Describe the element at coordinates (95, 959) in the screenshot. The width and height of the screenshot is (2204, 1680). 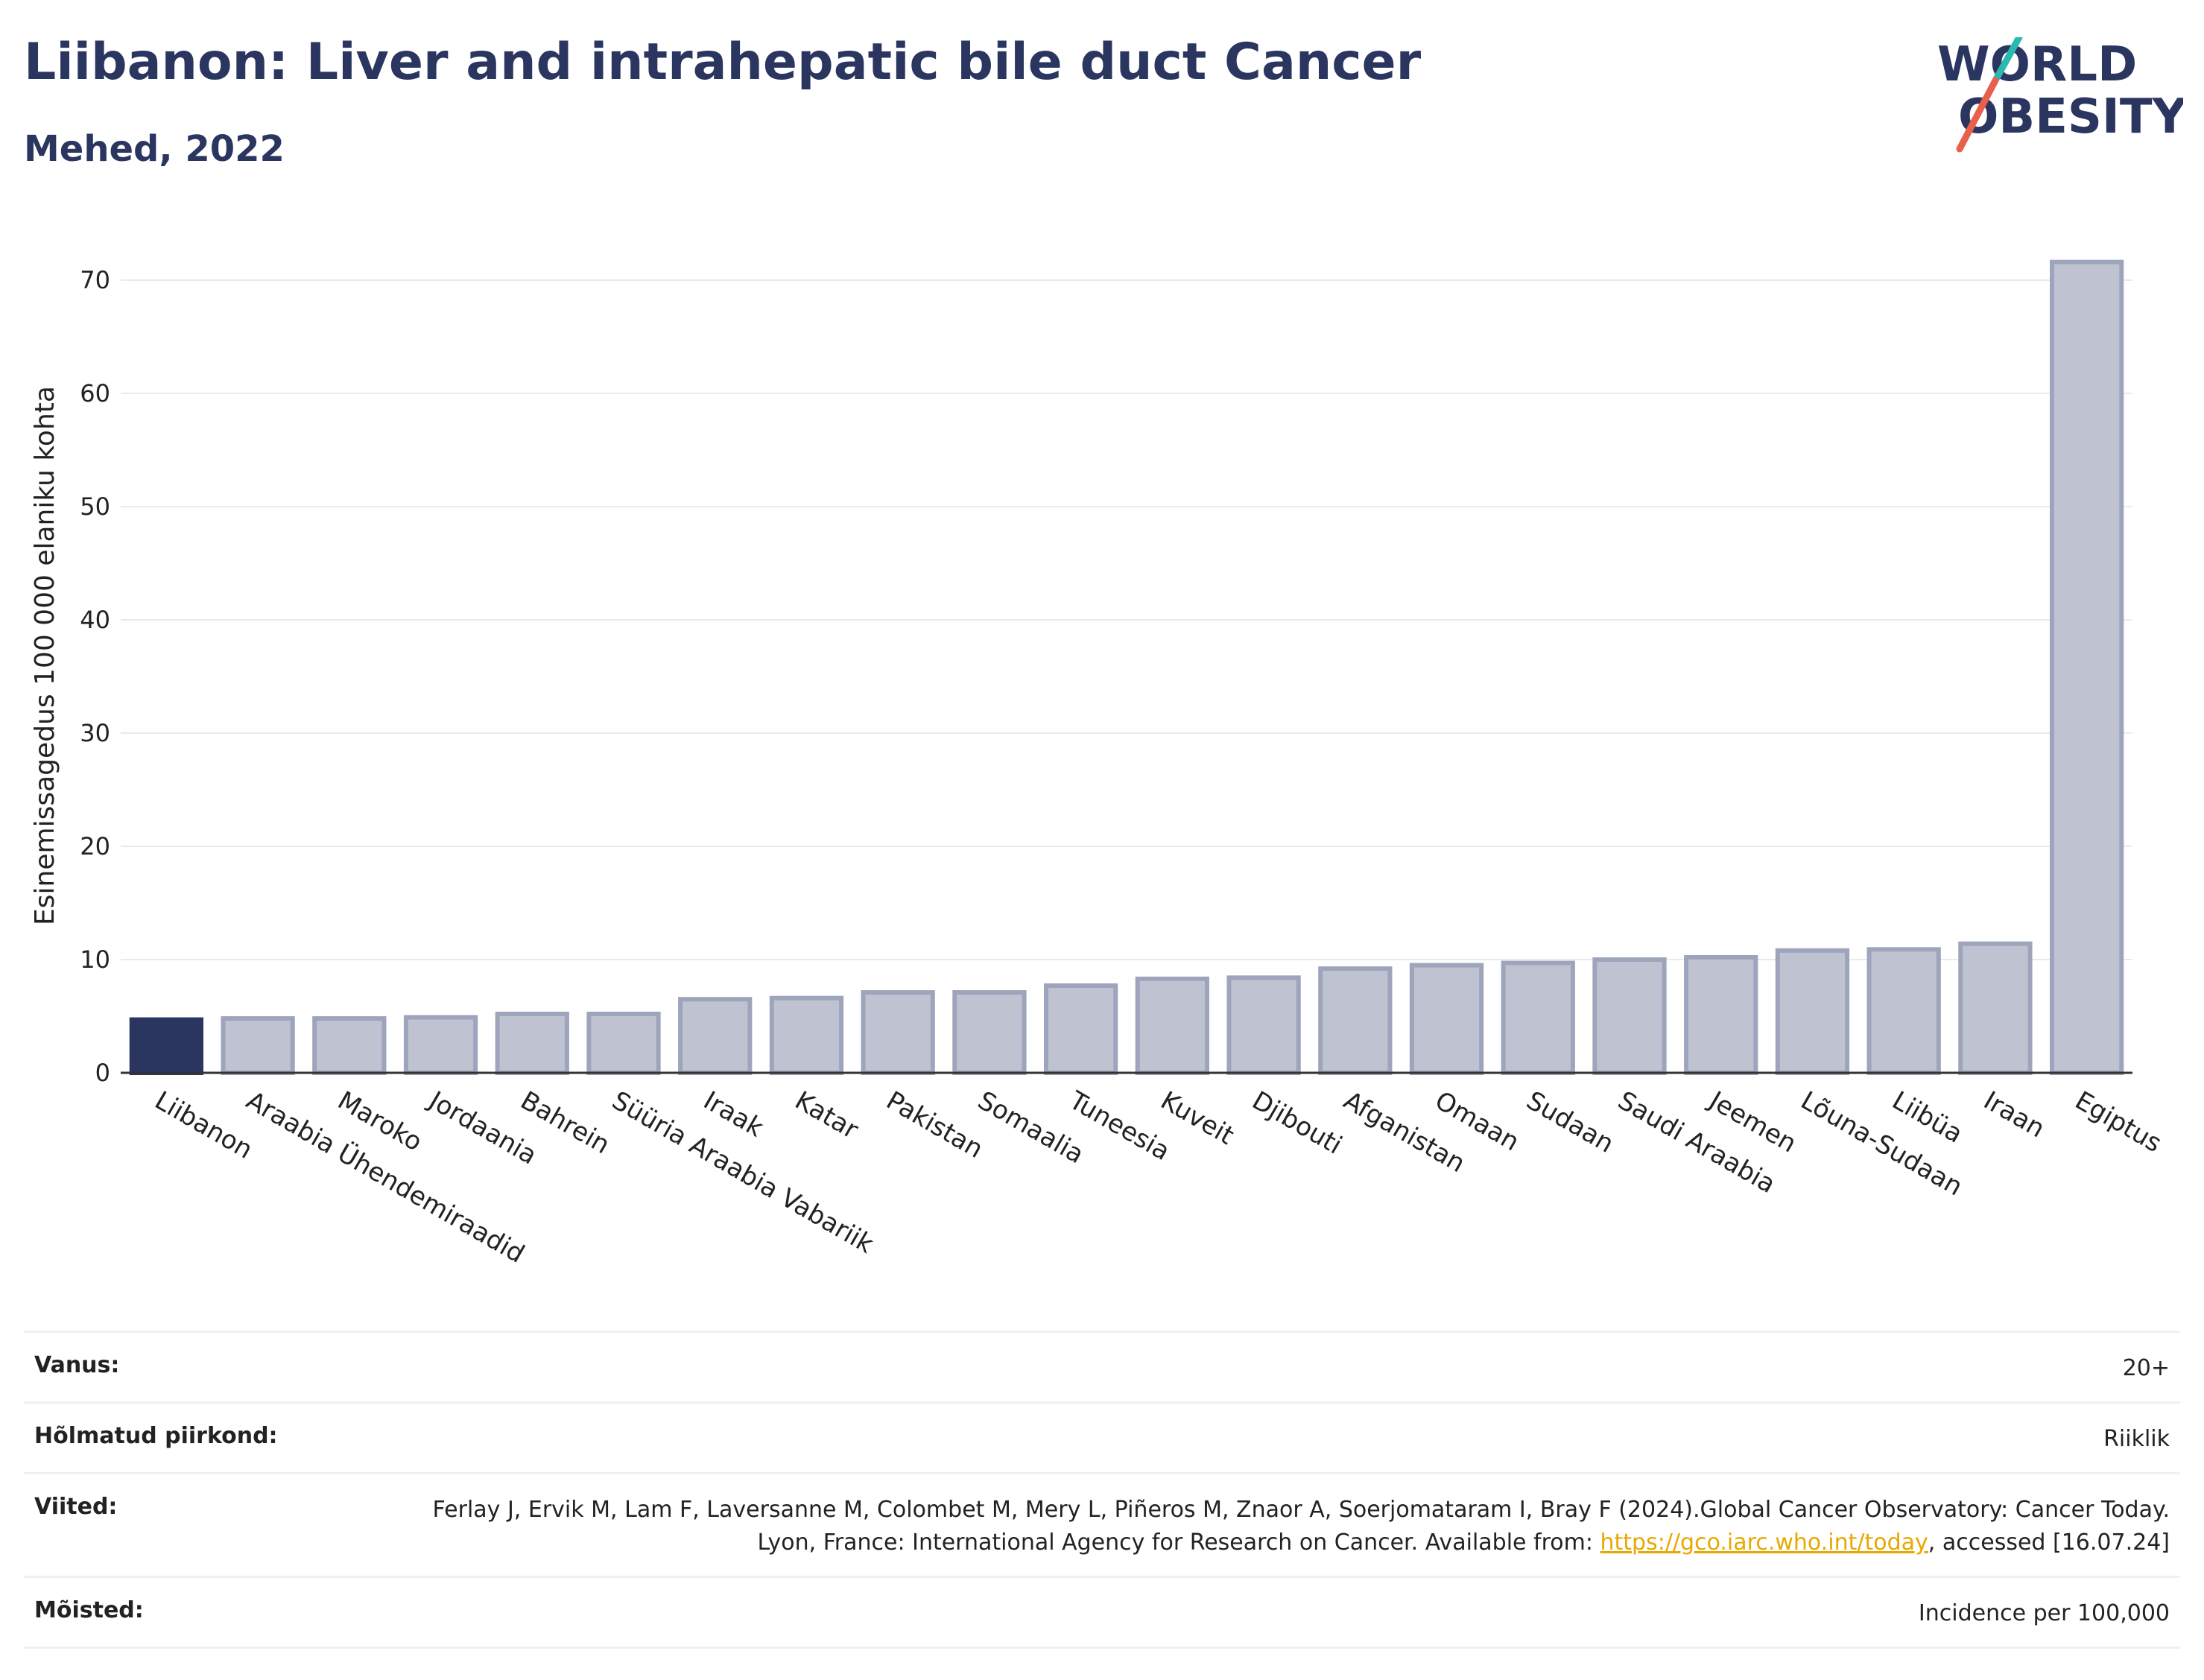
I see `y-tick-label: 10` at that location.